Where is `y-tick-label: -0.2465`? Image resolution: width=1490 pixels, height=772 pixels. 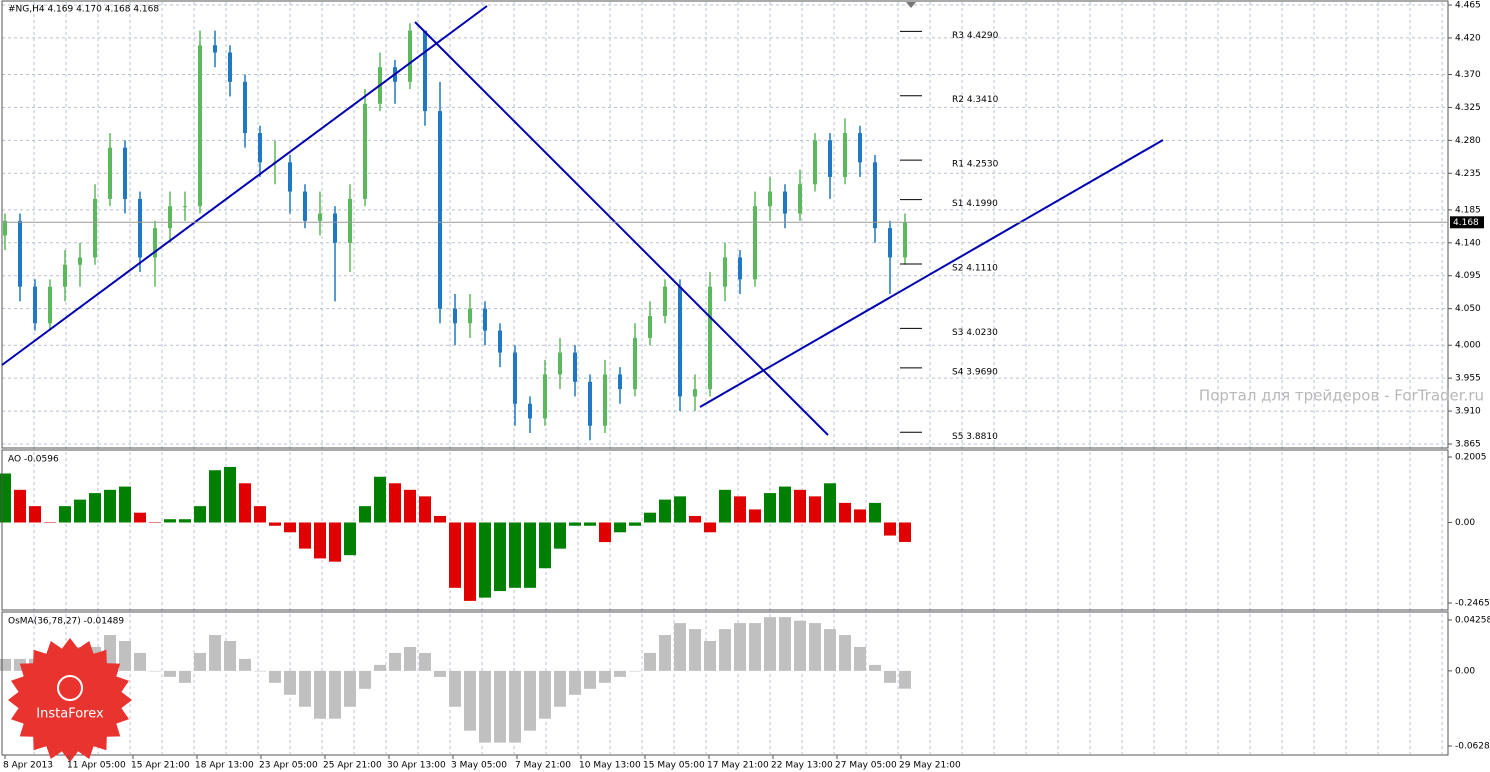 y-tick-label: -0.2465 is located at coordinates (1472, 604).